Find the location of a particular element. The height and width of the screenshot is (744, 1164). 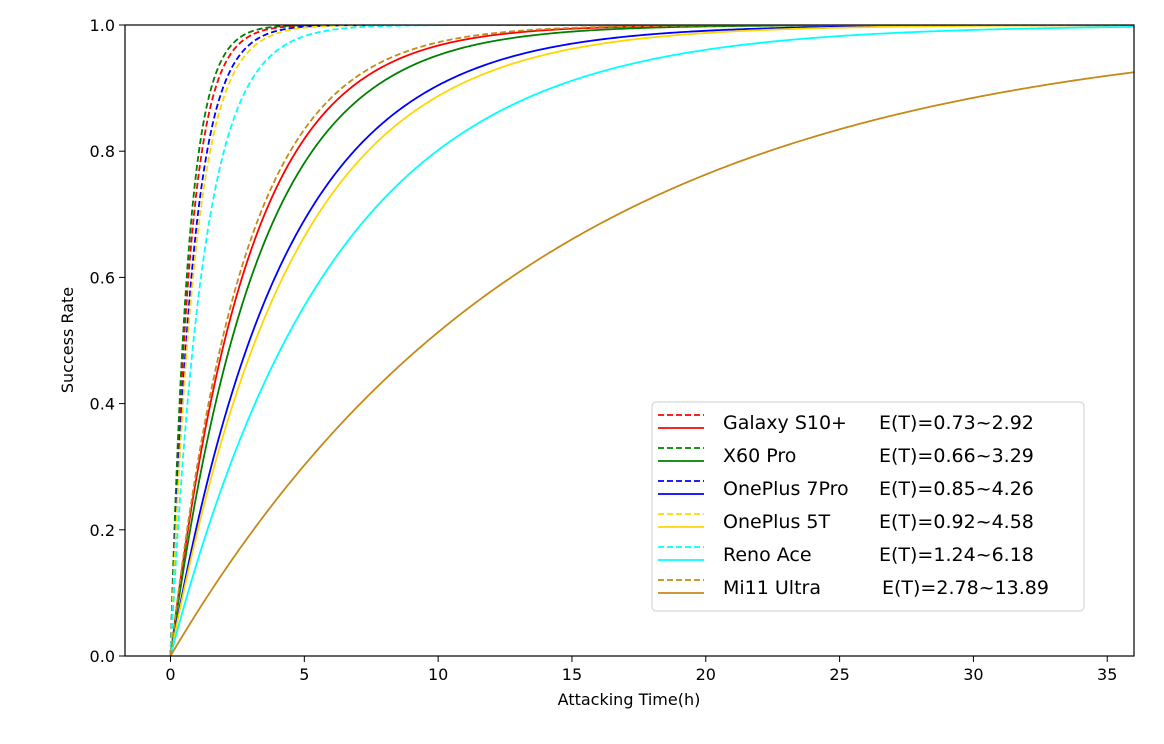

legend-expected-time: E(T)=2.78~13.89 is located at coordinates (965, 588).